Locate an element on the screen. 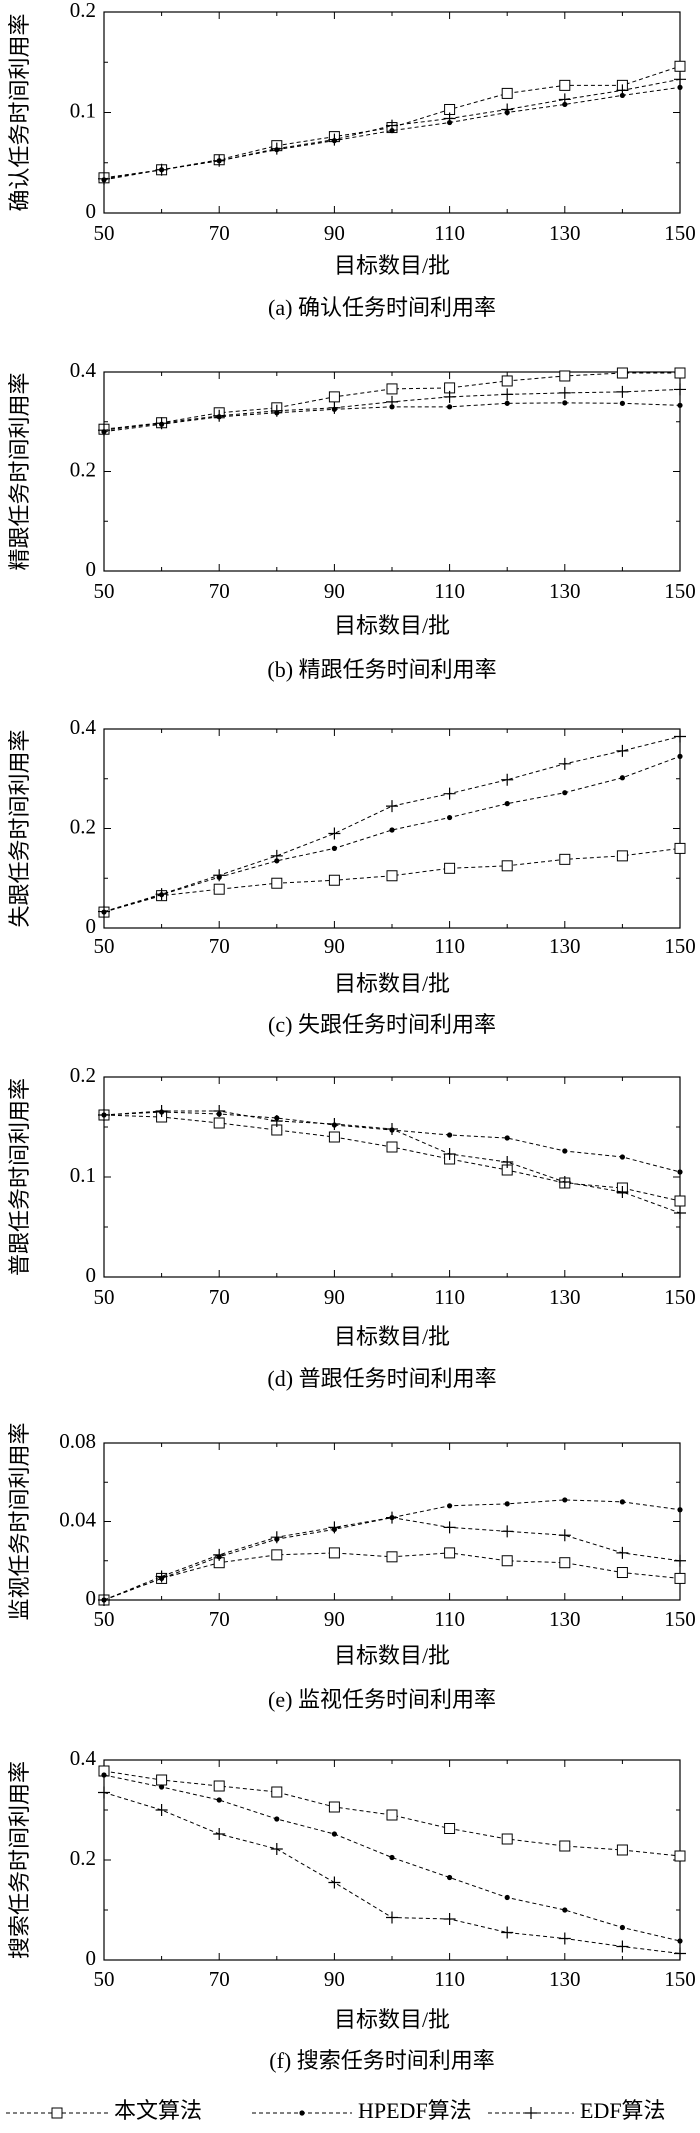  y-axis-label: 搜索任务时间利用率 is located at coordinates (19, 1860).